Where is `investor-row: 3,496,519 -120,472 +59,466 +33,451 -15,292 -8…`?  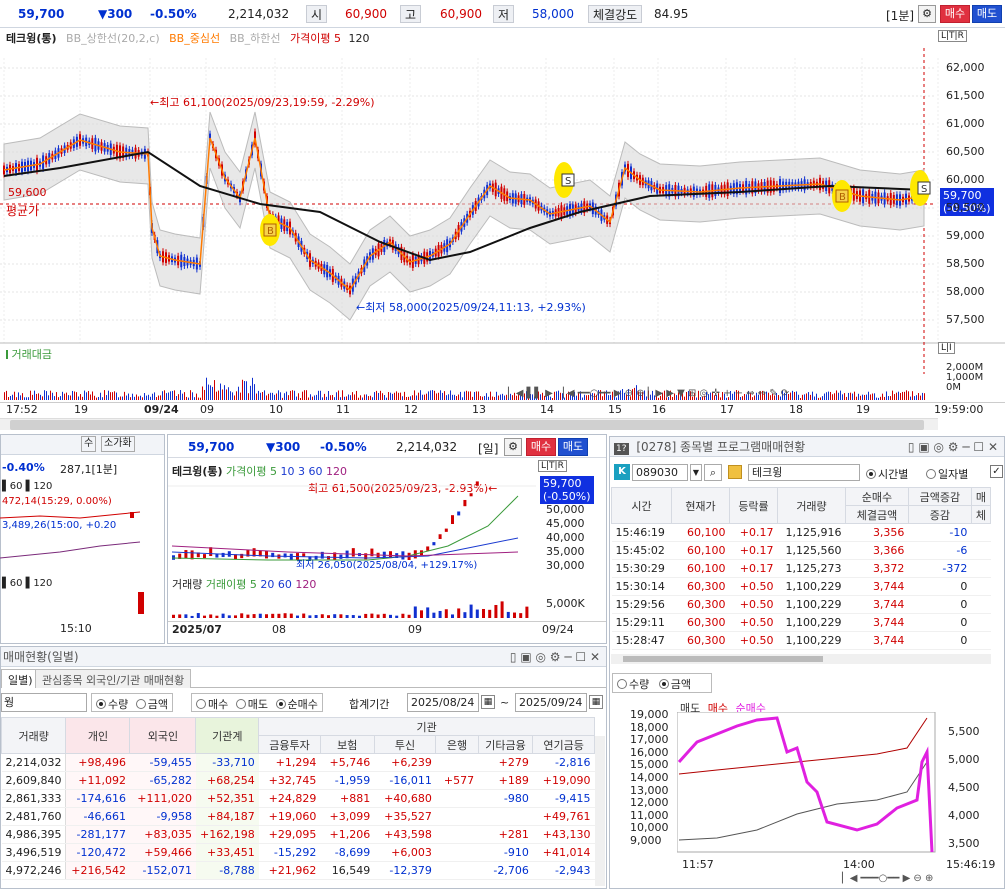
investor-row: 3,496,519 -120,472 +59,466 +33,451 -15,292 -8… is located at coordinates (298, 852).